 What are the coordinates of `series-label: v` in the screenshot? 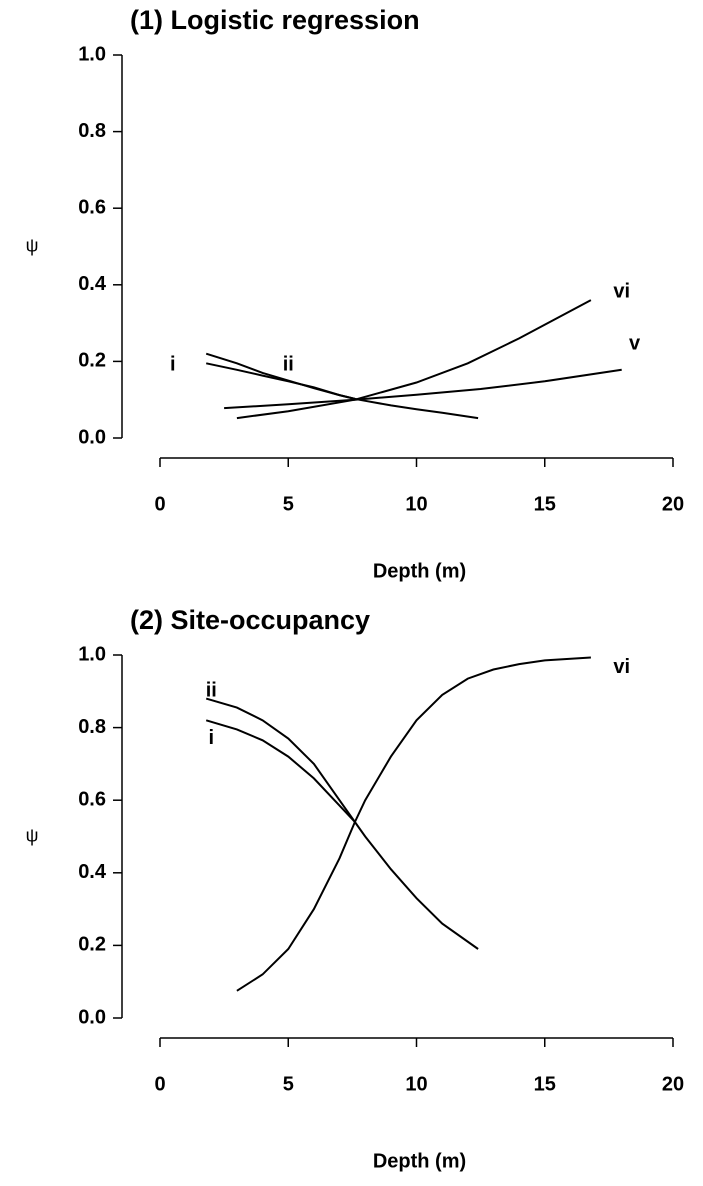 It's located at (635, 343).